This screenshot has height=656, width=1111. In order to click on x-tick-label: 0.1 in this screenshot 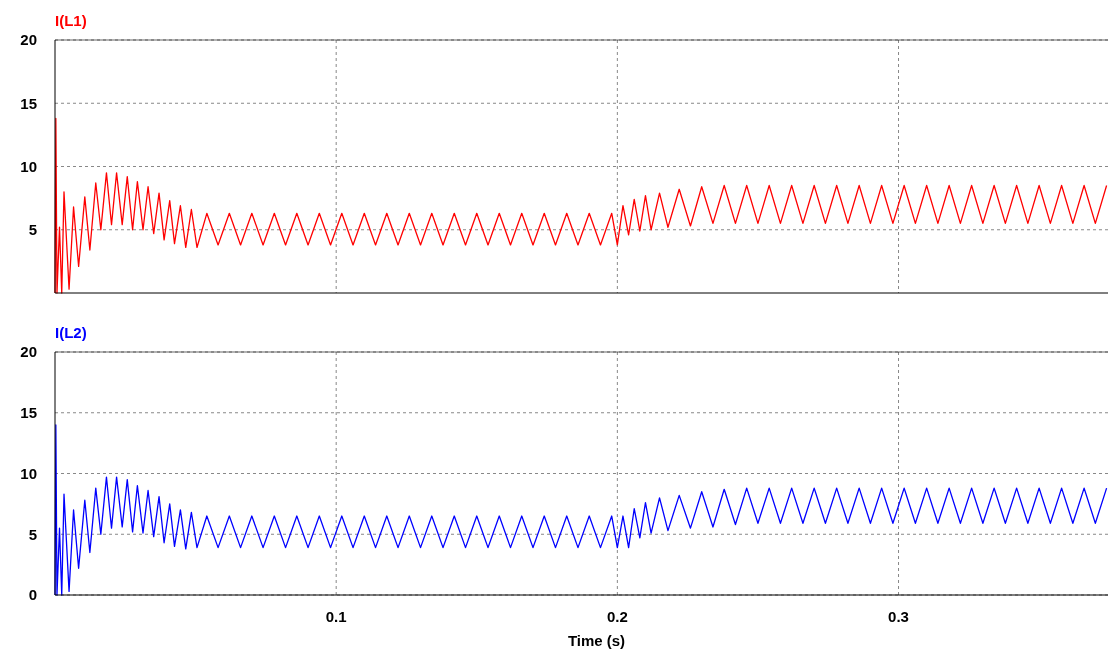, I will do `click(336, 616)`.